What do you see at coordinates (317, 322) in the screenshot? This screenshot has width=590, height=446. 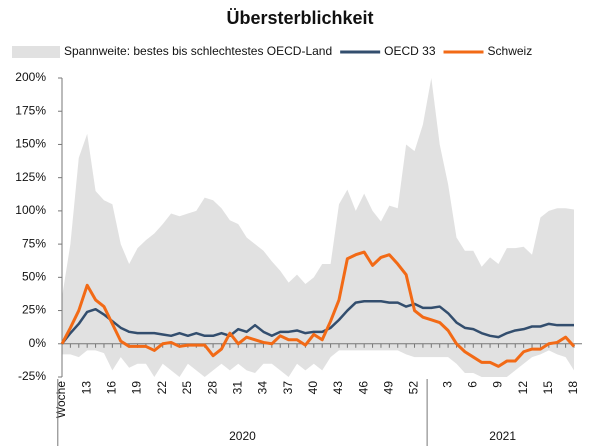 I see `series-line` at bounding box center [317, 322].